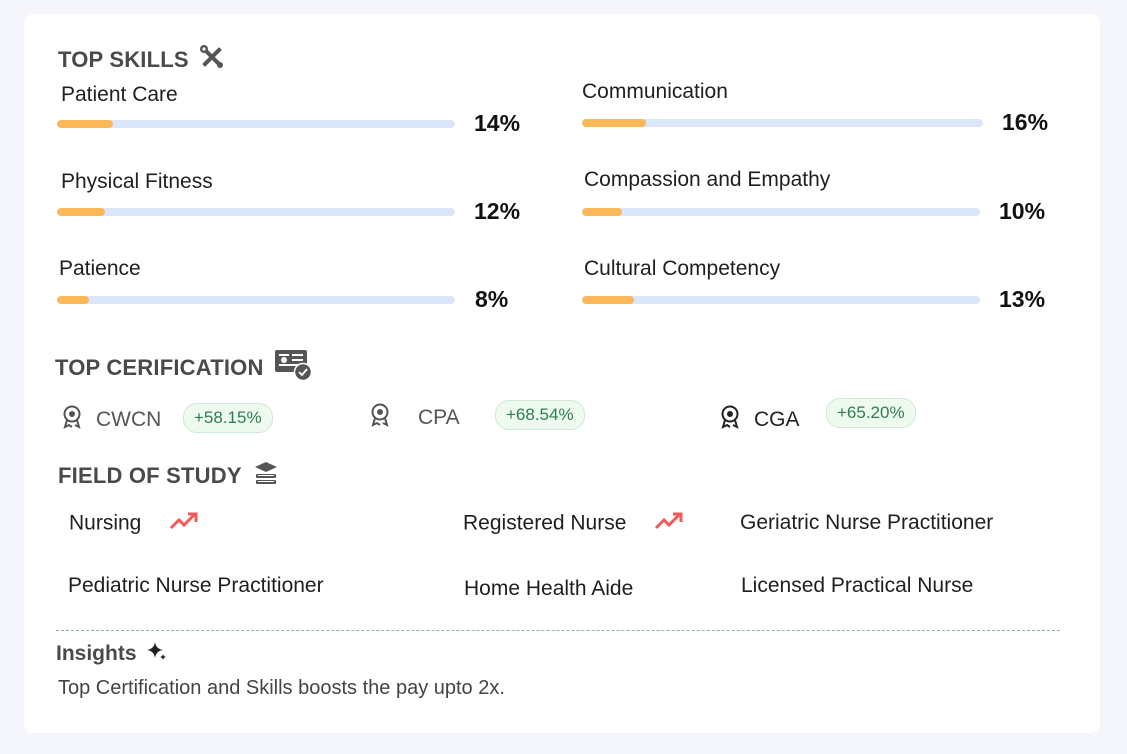 The image size is (1127, 754). Describe the element at coordinates (540, 415) in the screenshot. I see `cert-change-badge: +68.54%` at that location.